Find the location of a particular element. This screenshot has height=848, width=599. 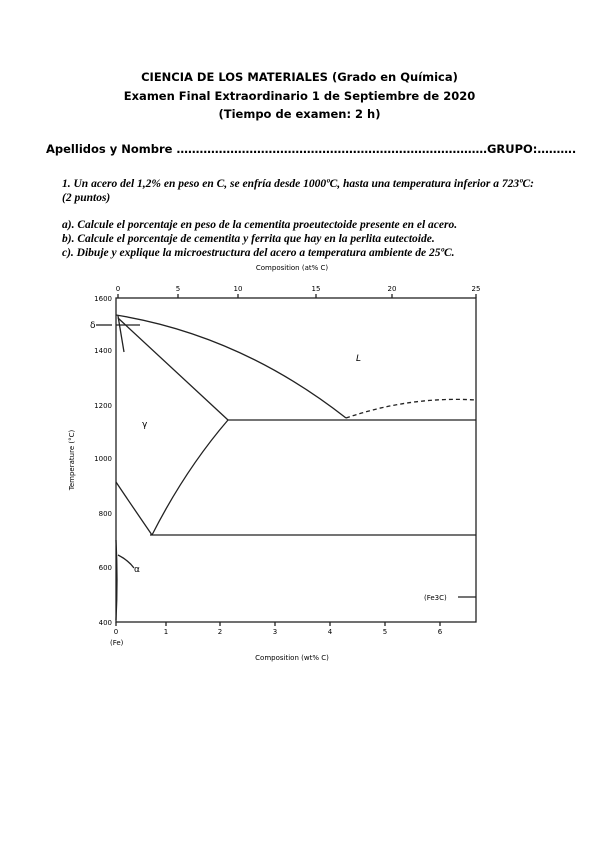

header-line: (Tiempo de examen: 2 h) is located at coordinates (299, 114).